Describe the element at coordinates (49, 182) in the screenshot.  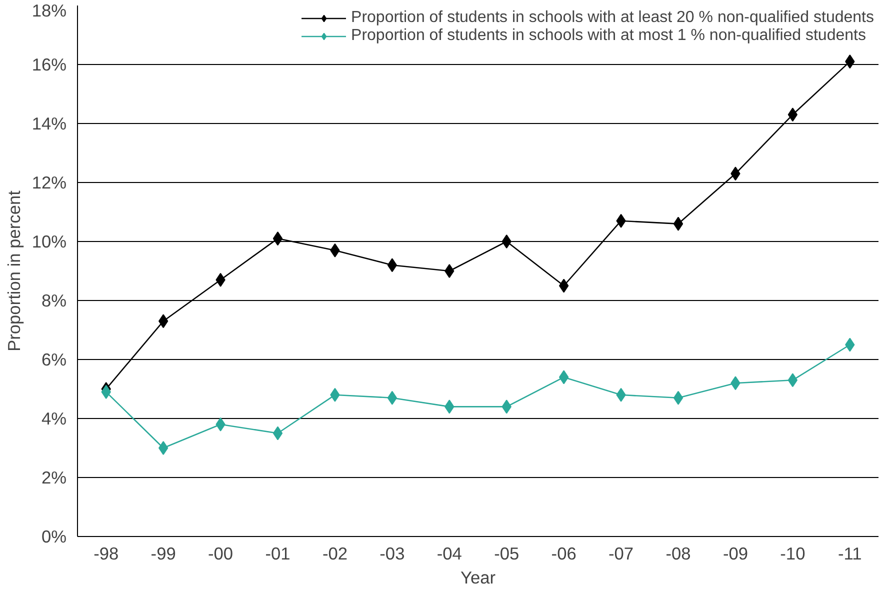
I see `y-tick-label: 12%` at that location.